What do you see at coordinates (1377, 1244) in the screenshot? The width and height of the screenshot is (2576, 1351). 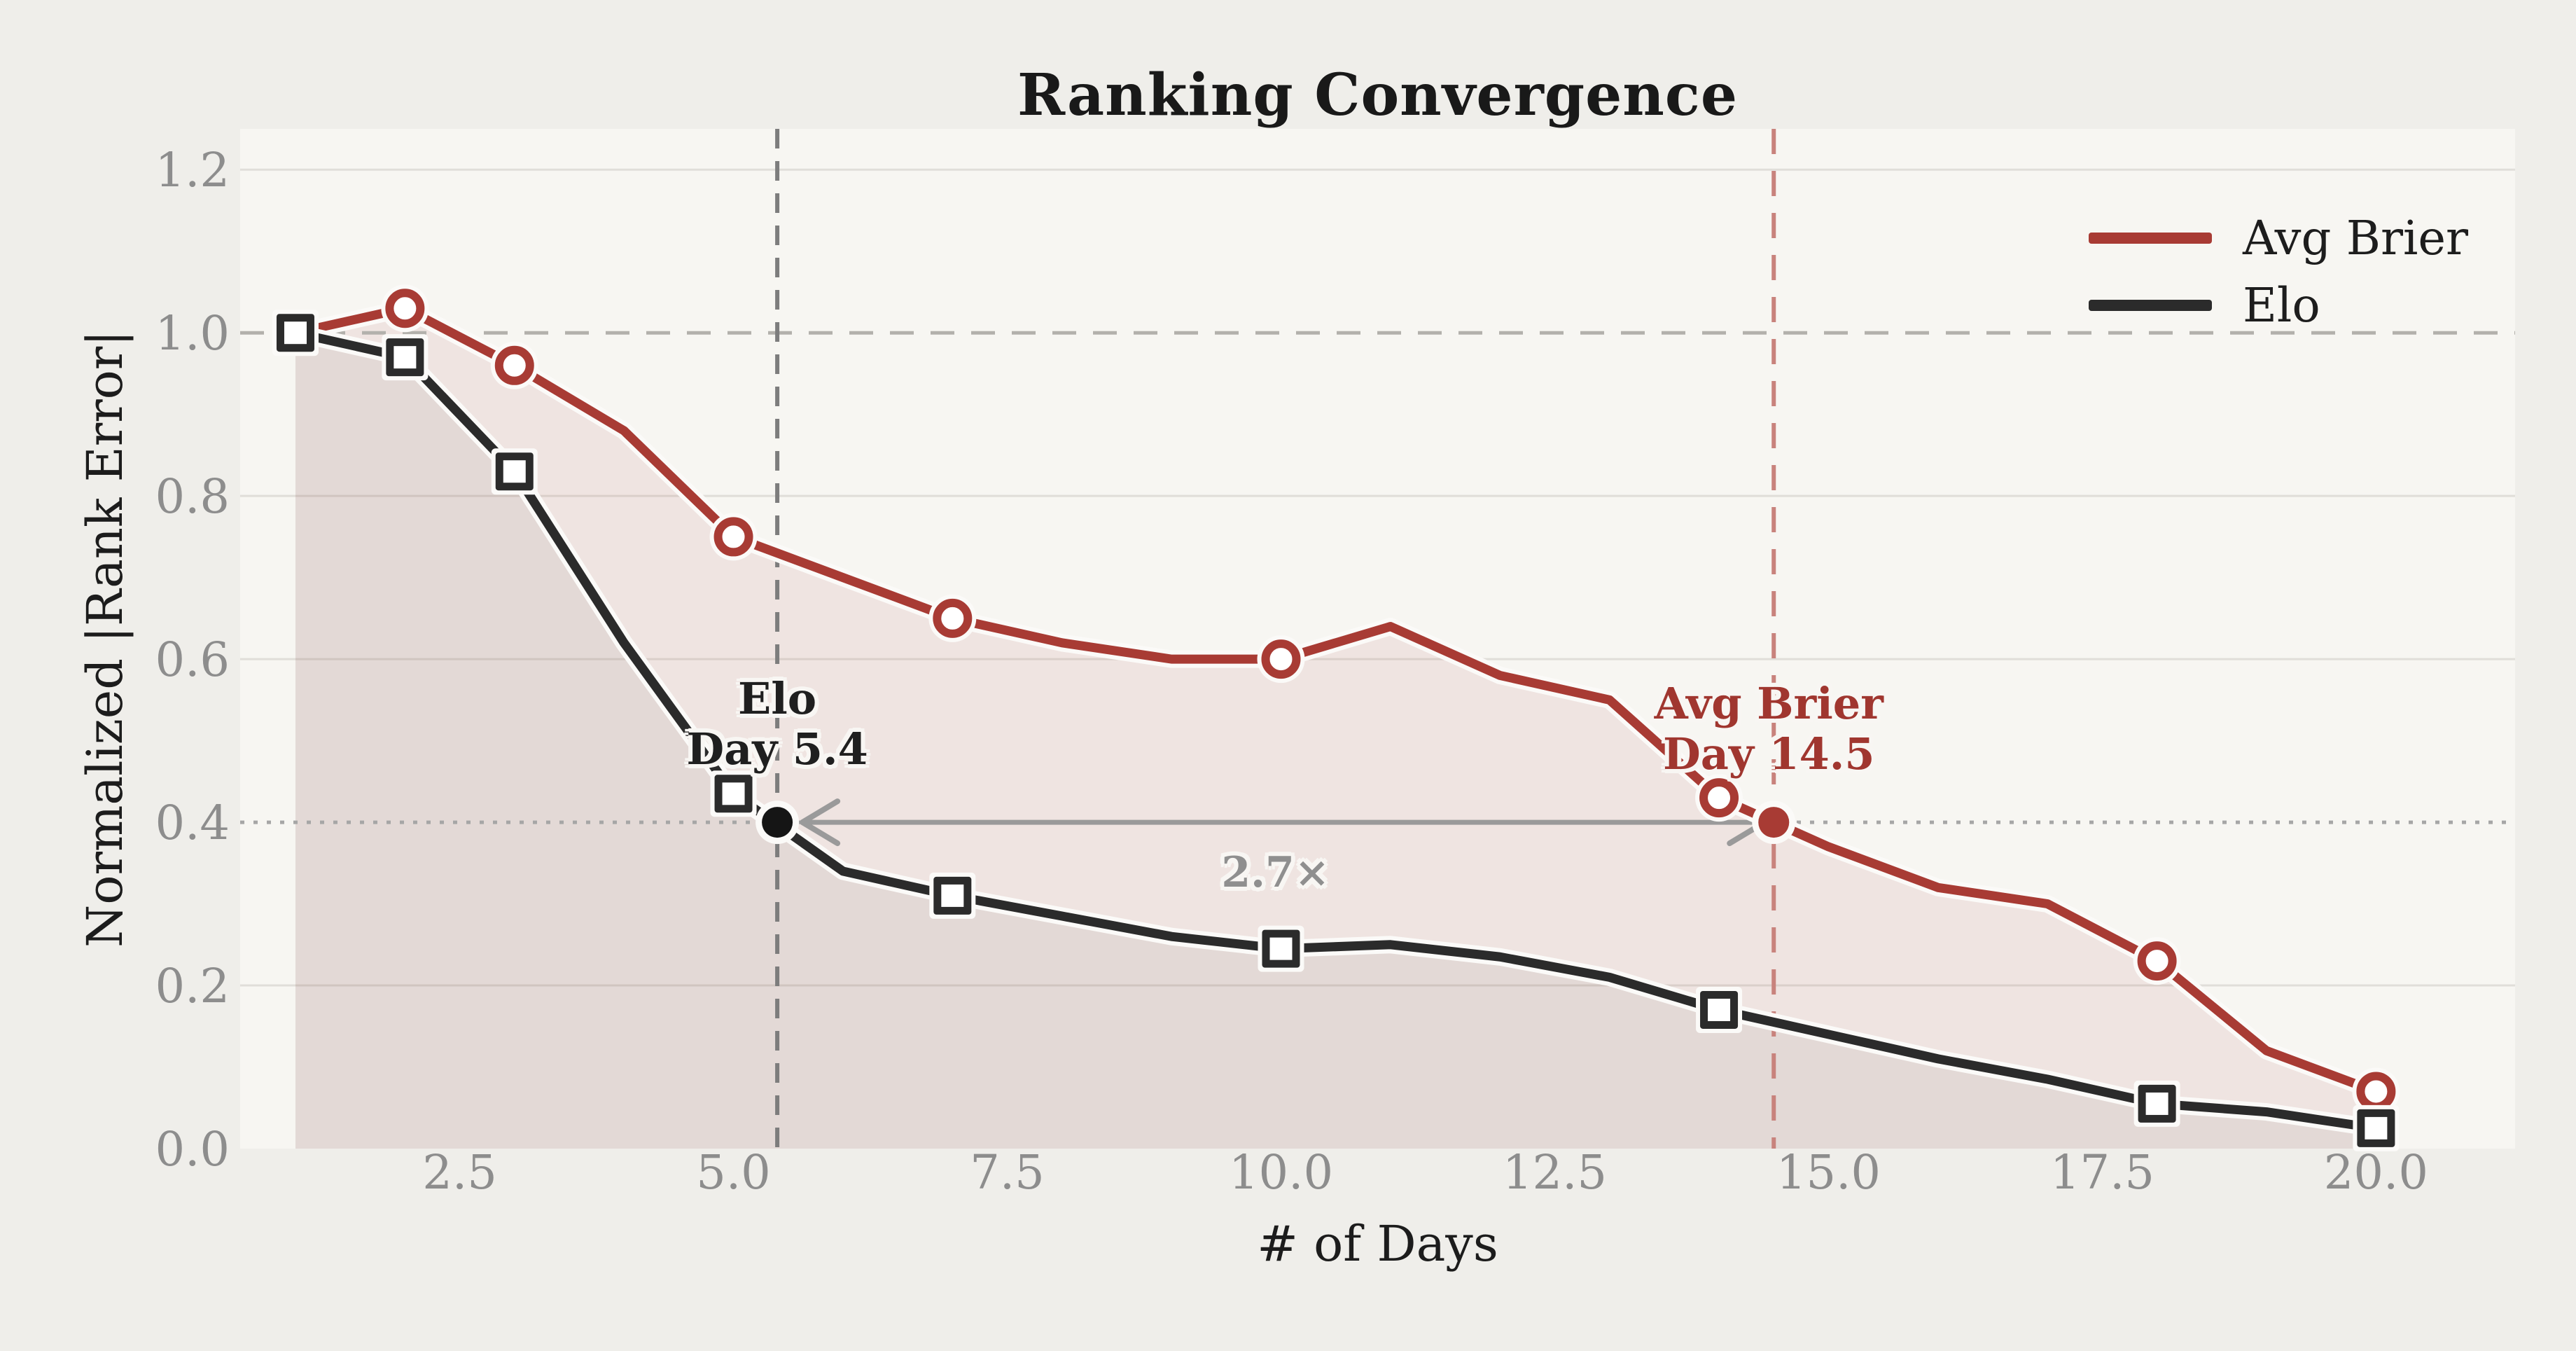 I see `x-axis-label: # of Days` at bounding box center [1377, 1244].